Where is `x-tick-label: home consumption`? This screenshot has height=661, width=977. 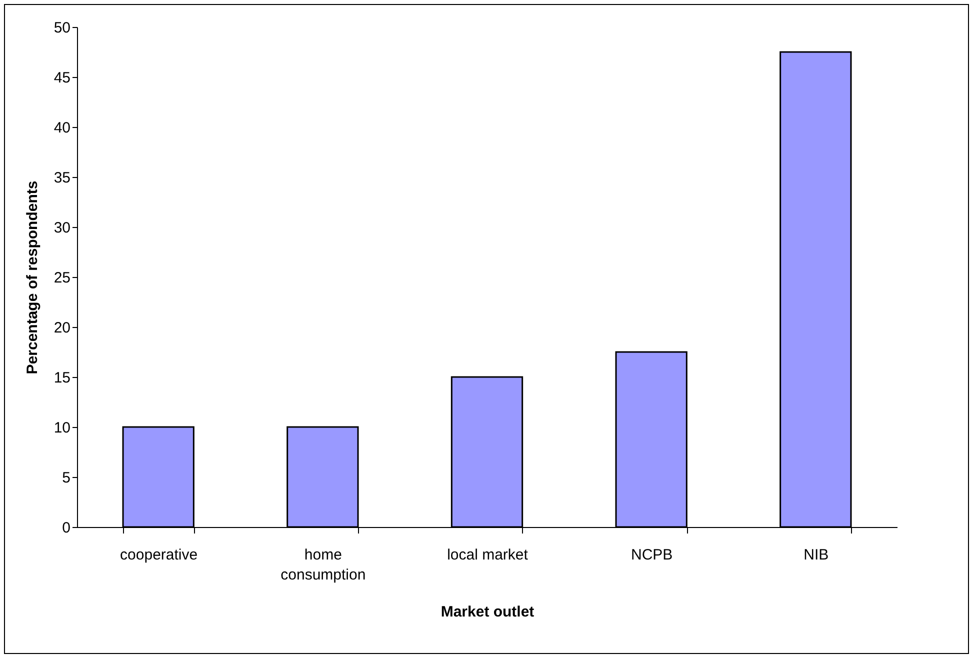 x-tick-label: home consumption is located at coordinates (323, 565).